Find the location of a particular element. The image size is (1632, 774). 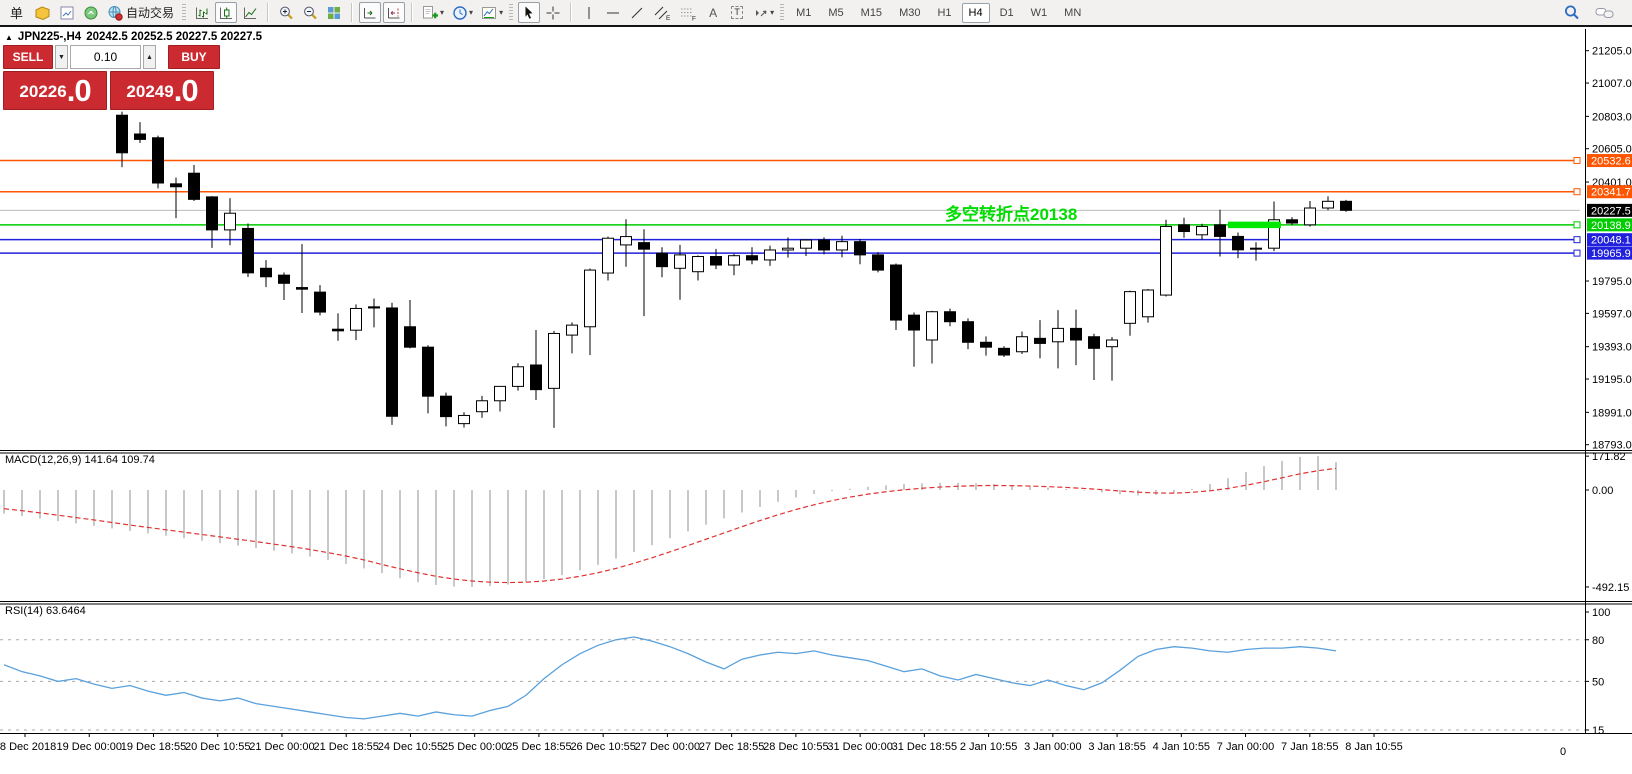

cursor-button is located at coordinates (529, 12).